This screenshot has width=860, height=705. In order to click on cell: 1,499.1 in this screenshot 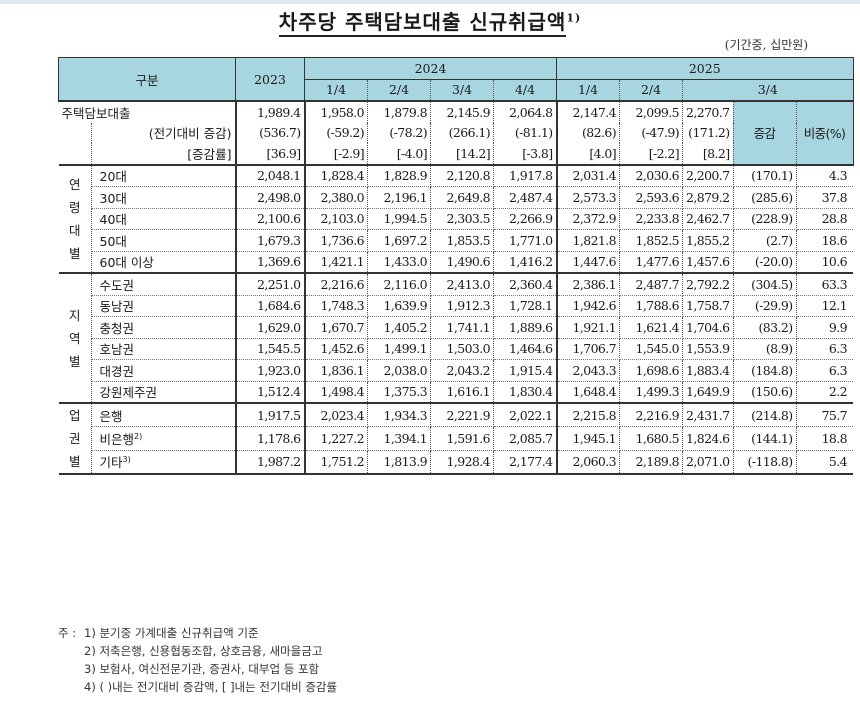, I will do `click(399, 348)`.